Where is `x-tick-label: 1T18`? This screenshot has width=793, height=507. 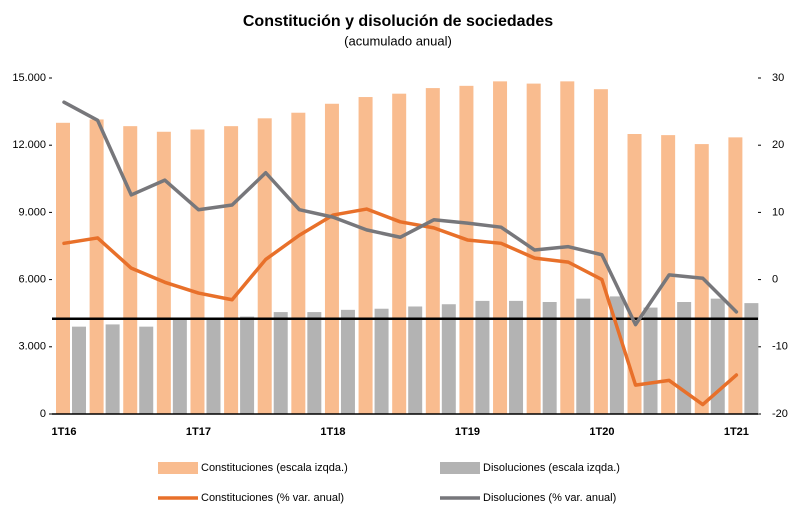 x-tick-label: 1T18 is located at coordinates (332, 432).